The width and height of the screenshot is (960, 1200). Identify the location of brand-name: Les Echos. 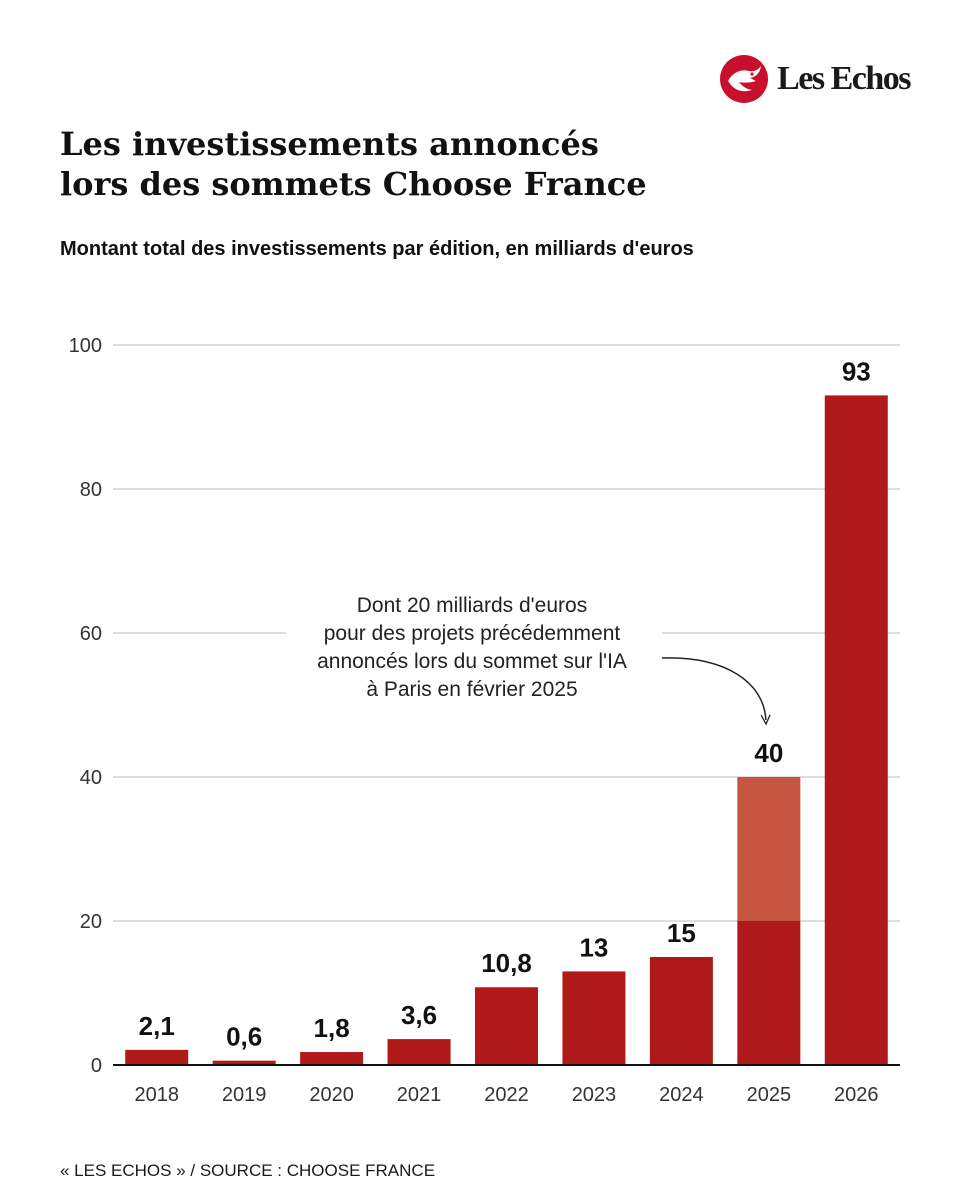
(844, 78).